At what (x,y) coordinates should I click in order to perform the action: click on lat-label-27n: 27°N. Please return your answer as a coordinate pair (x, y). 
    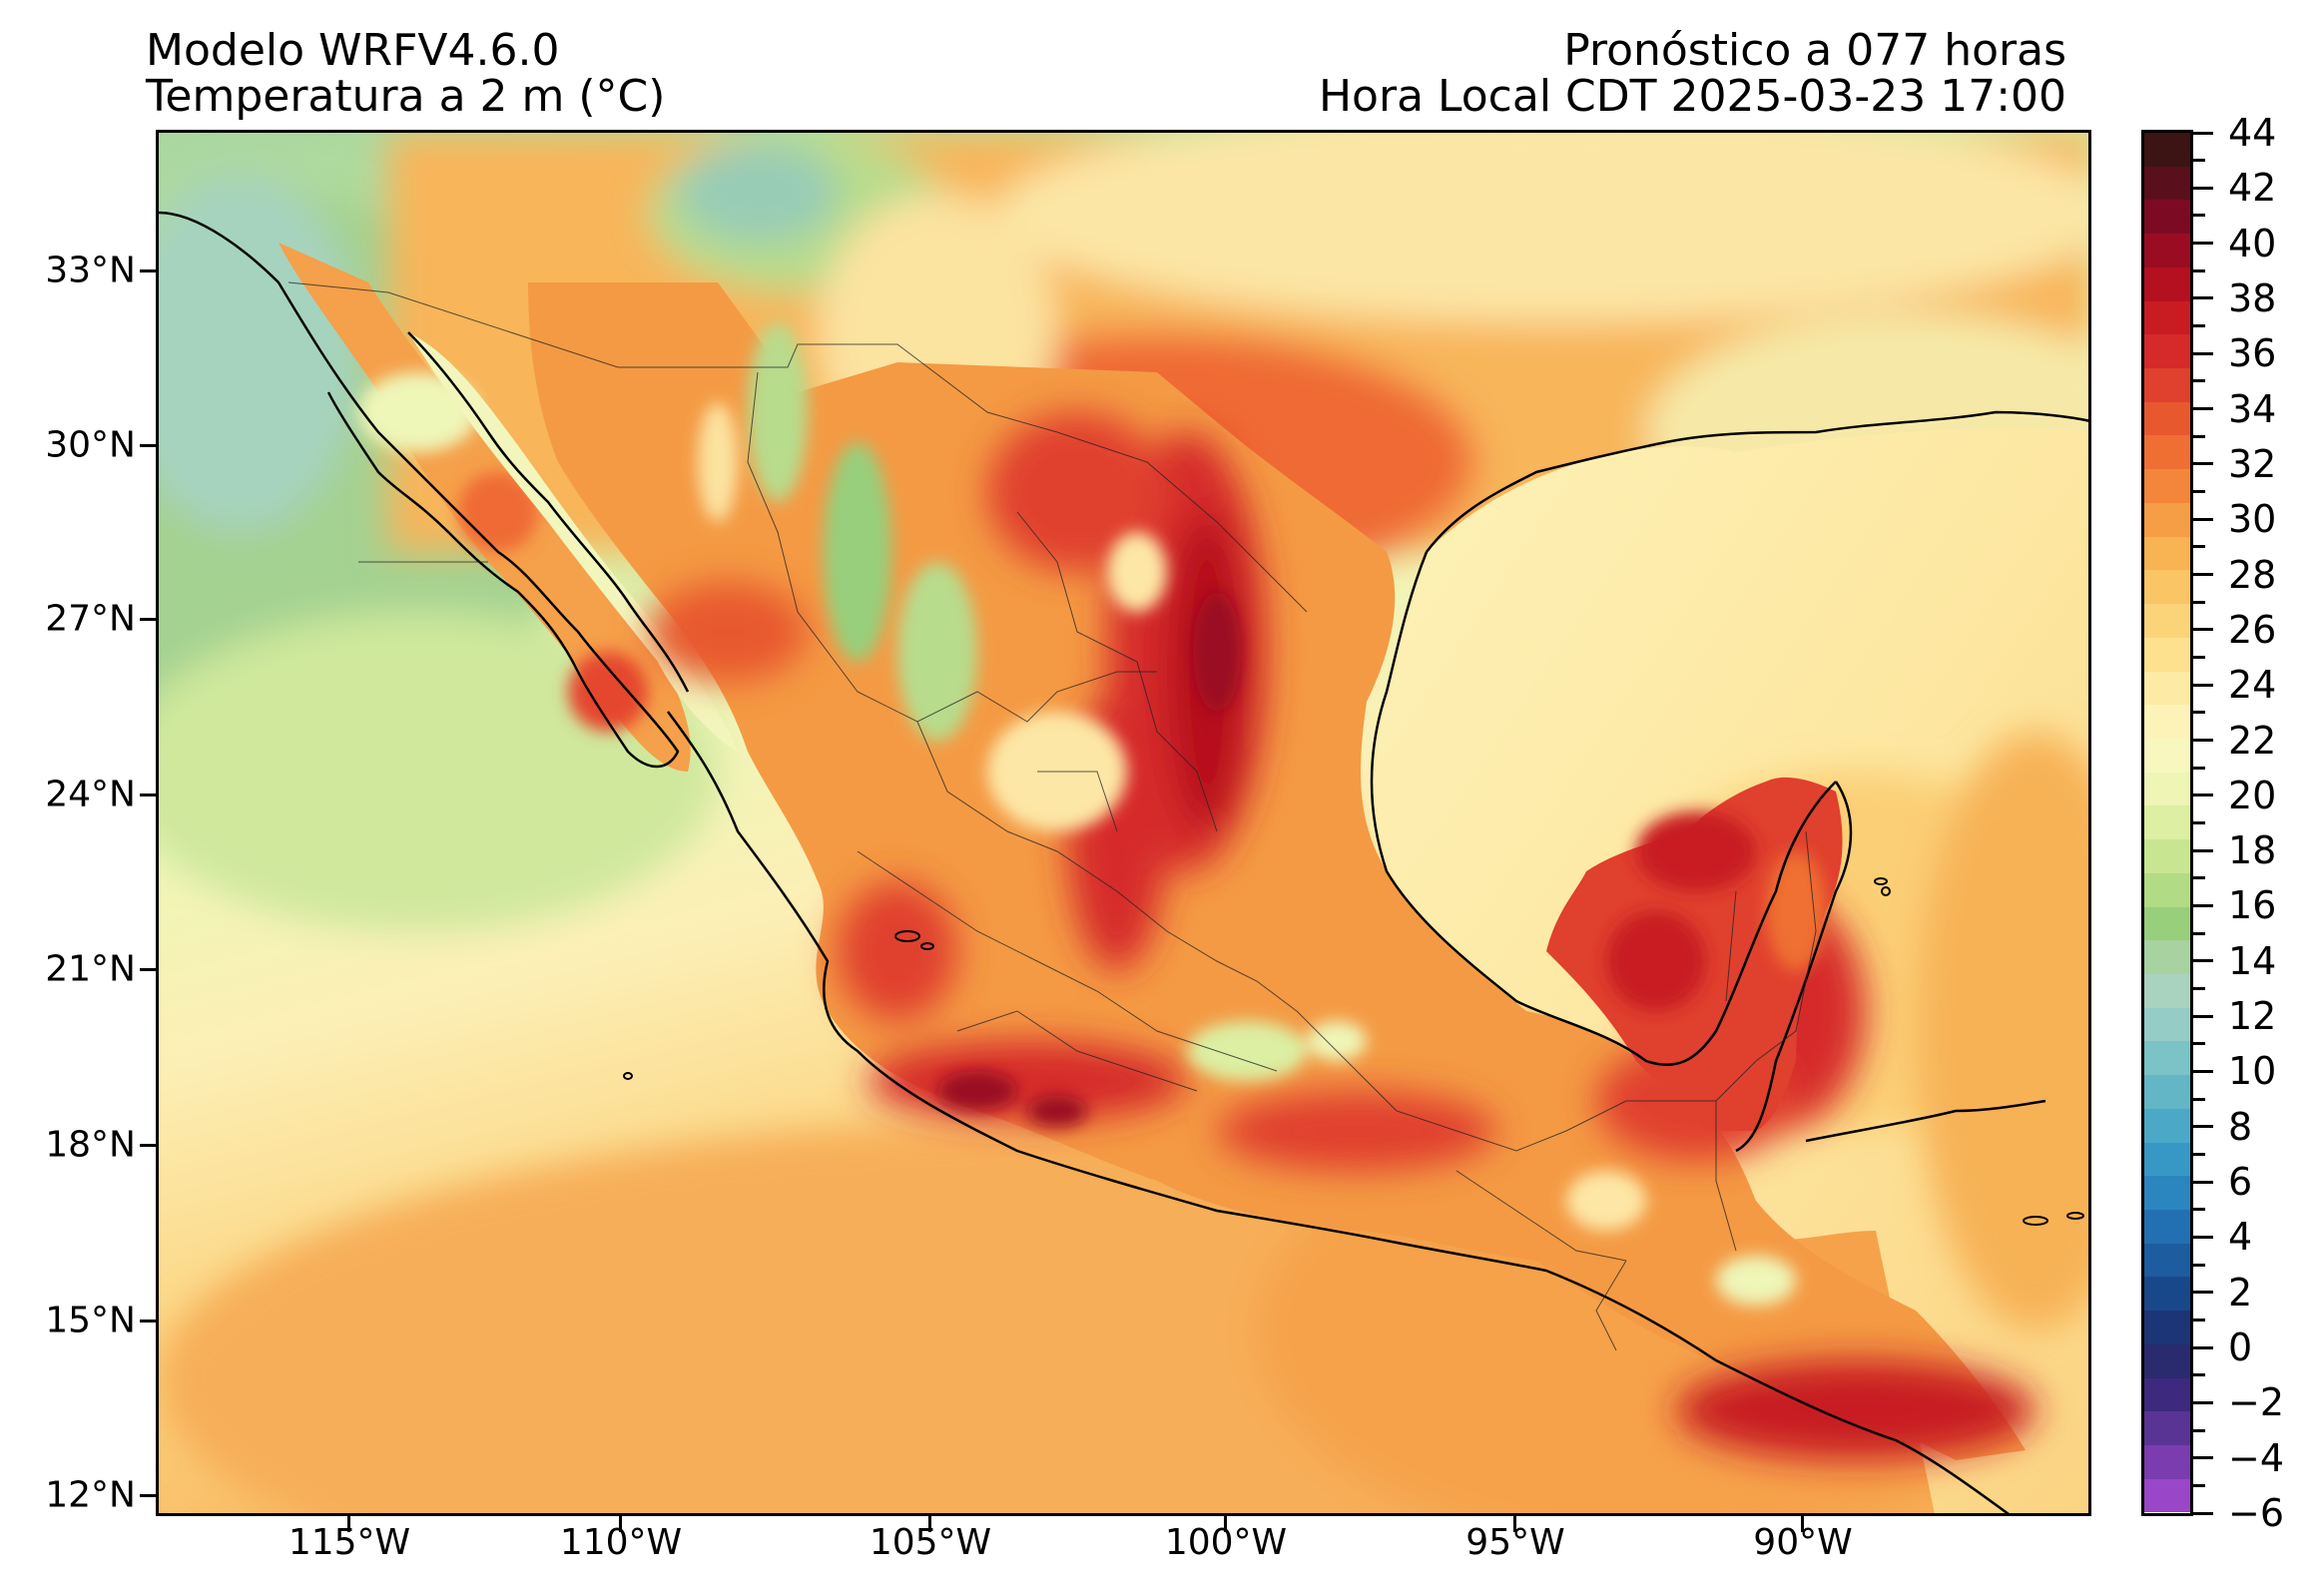
    Looking at the image, I should click on (91, 619).